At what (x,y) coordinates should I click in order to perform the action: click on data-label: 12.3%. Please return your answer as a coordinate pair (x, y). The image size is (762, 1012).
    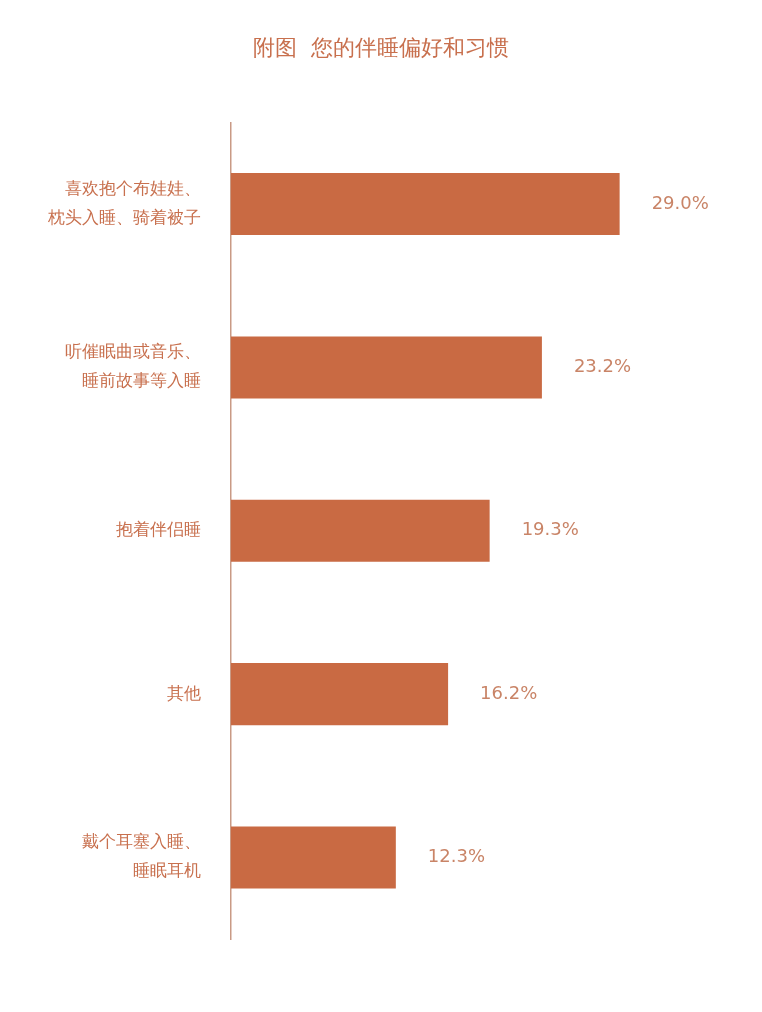
    Looking at the image, I should click on (456, 856).